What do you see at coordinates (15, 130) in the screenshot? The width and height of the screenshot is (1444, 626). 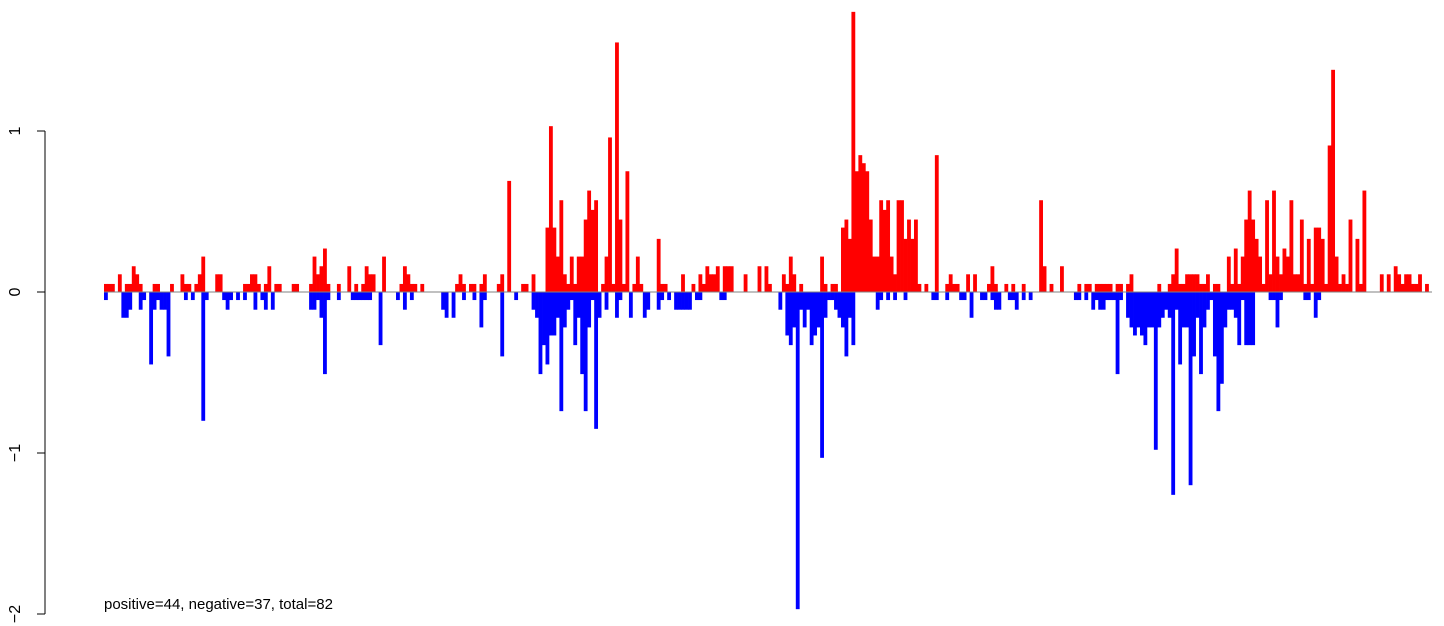 I see `y-tick-label: 1` at bounding box center [15, 130].